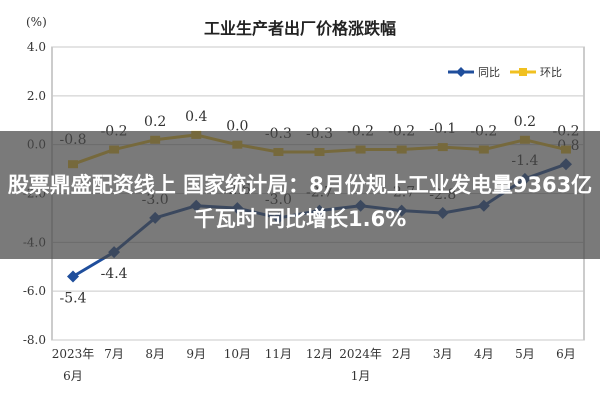 This screenshot has height=400, width=600. I want to click on x-tick-label: 11月, so click(278, 354).